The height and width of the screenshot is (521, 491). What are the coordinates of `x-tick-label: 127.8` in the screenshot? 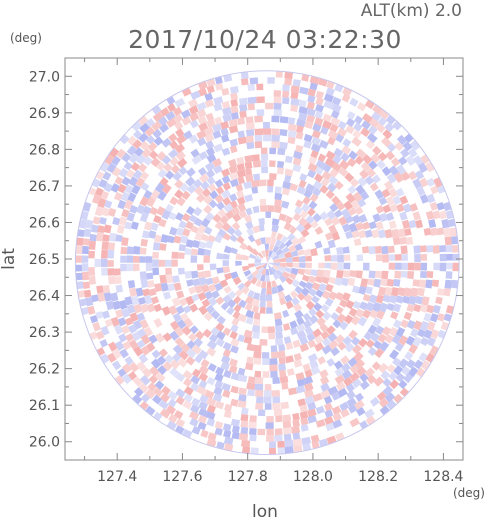 It's located at (248, 477).